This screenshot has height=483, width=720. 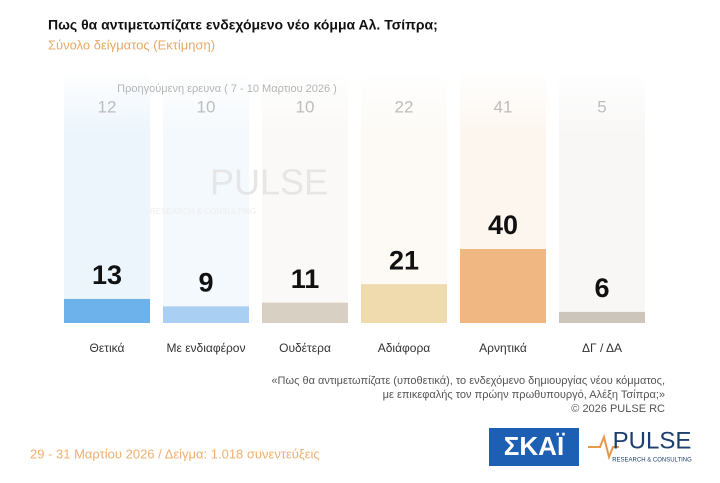 What do you see at coordinates (107, 348) in the screenshot?
I see `x-tick-label: Θετικά` at bounding box center [107, 348].